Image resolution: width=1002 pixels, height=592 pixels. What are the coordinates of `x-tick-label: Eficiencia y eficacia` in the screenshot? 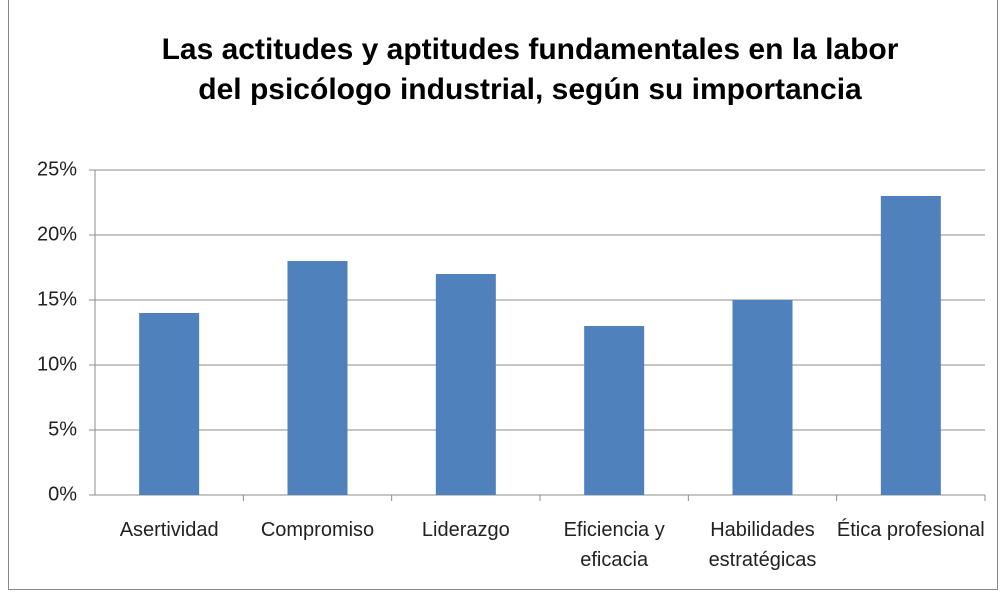 It's located at (614, 545).